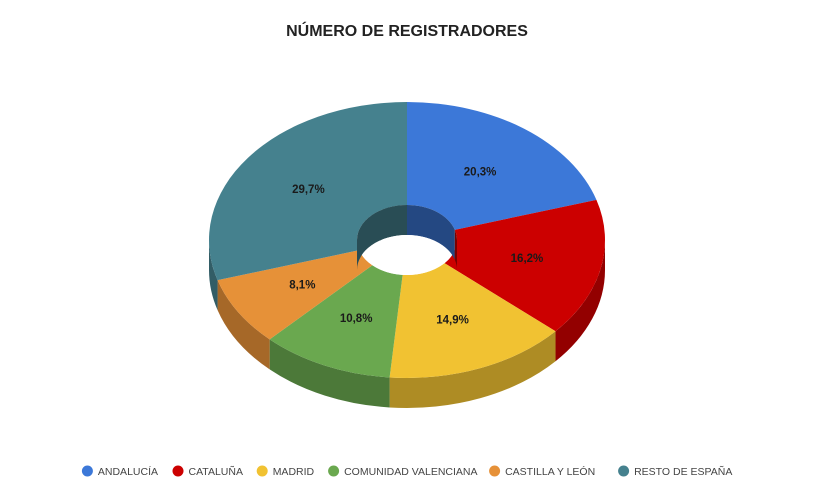  I want to click on slice-label-comunidad-valenciana: 10,8%, so click(356, 319).